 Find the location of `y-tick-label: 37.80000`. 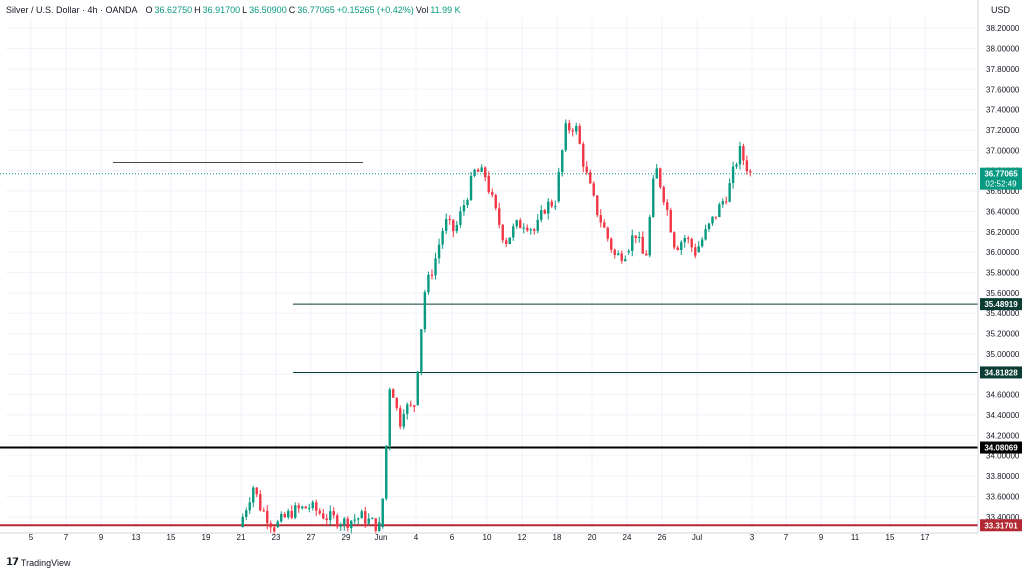

y-tick-label: 37.80000 is located at coordinates (1003, 69).